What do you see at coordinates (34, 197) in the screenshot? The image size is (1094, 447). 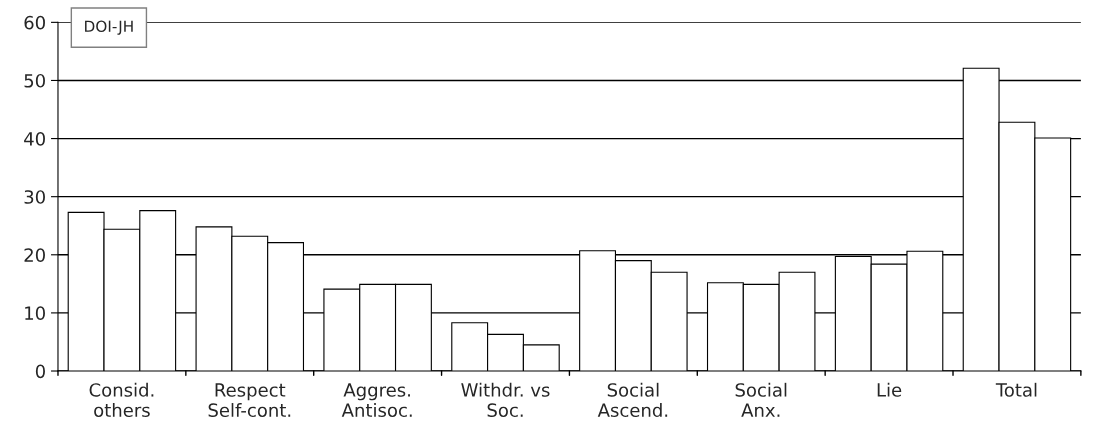 I see `y-tick-label: 30` at bounding box center [34, 197].